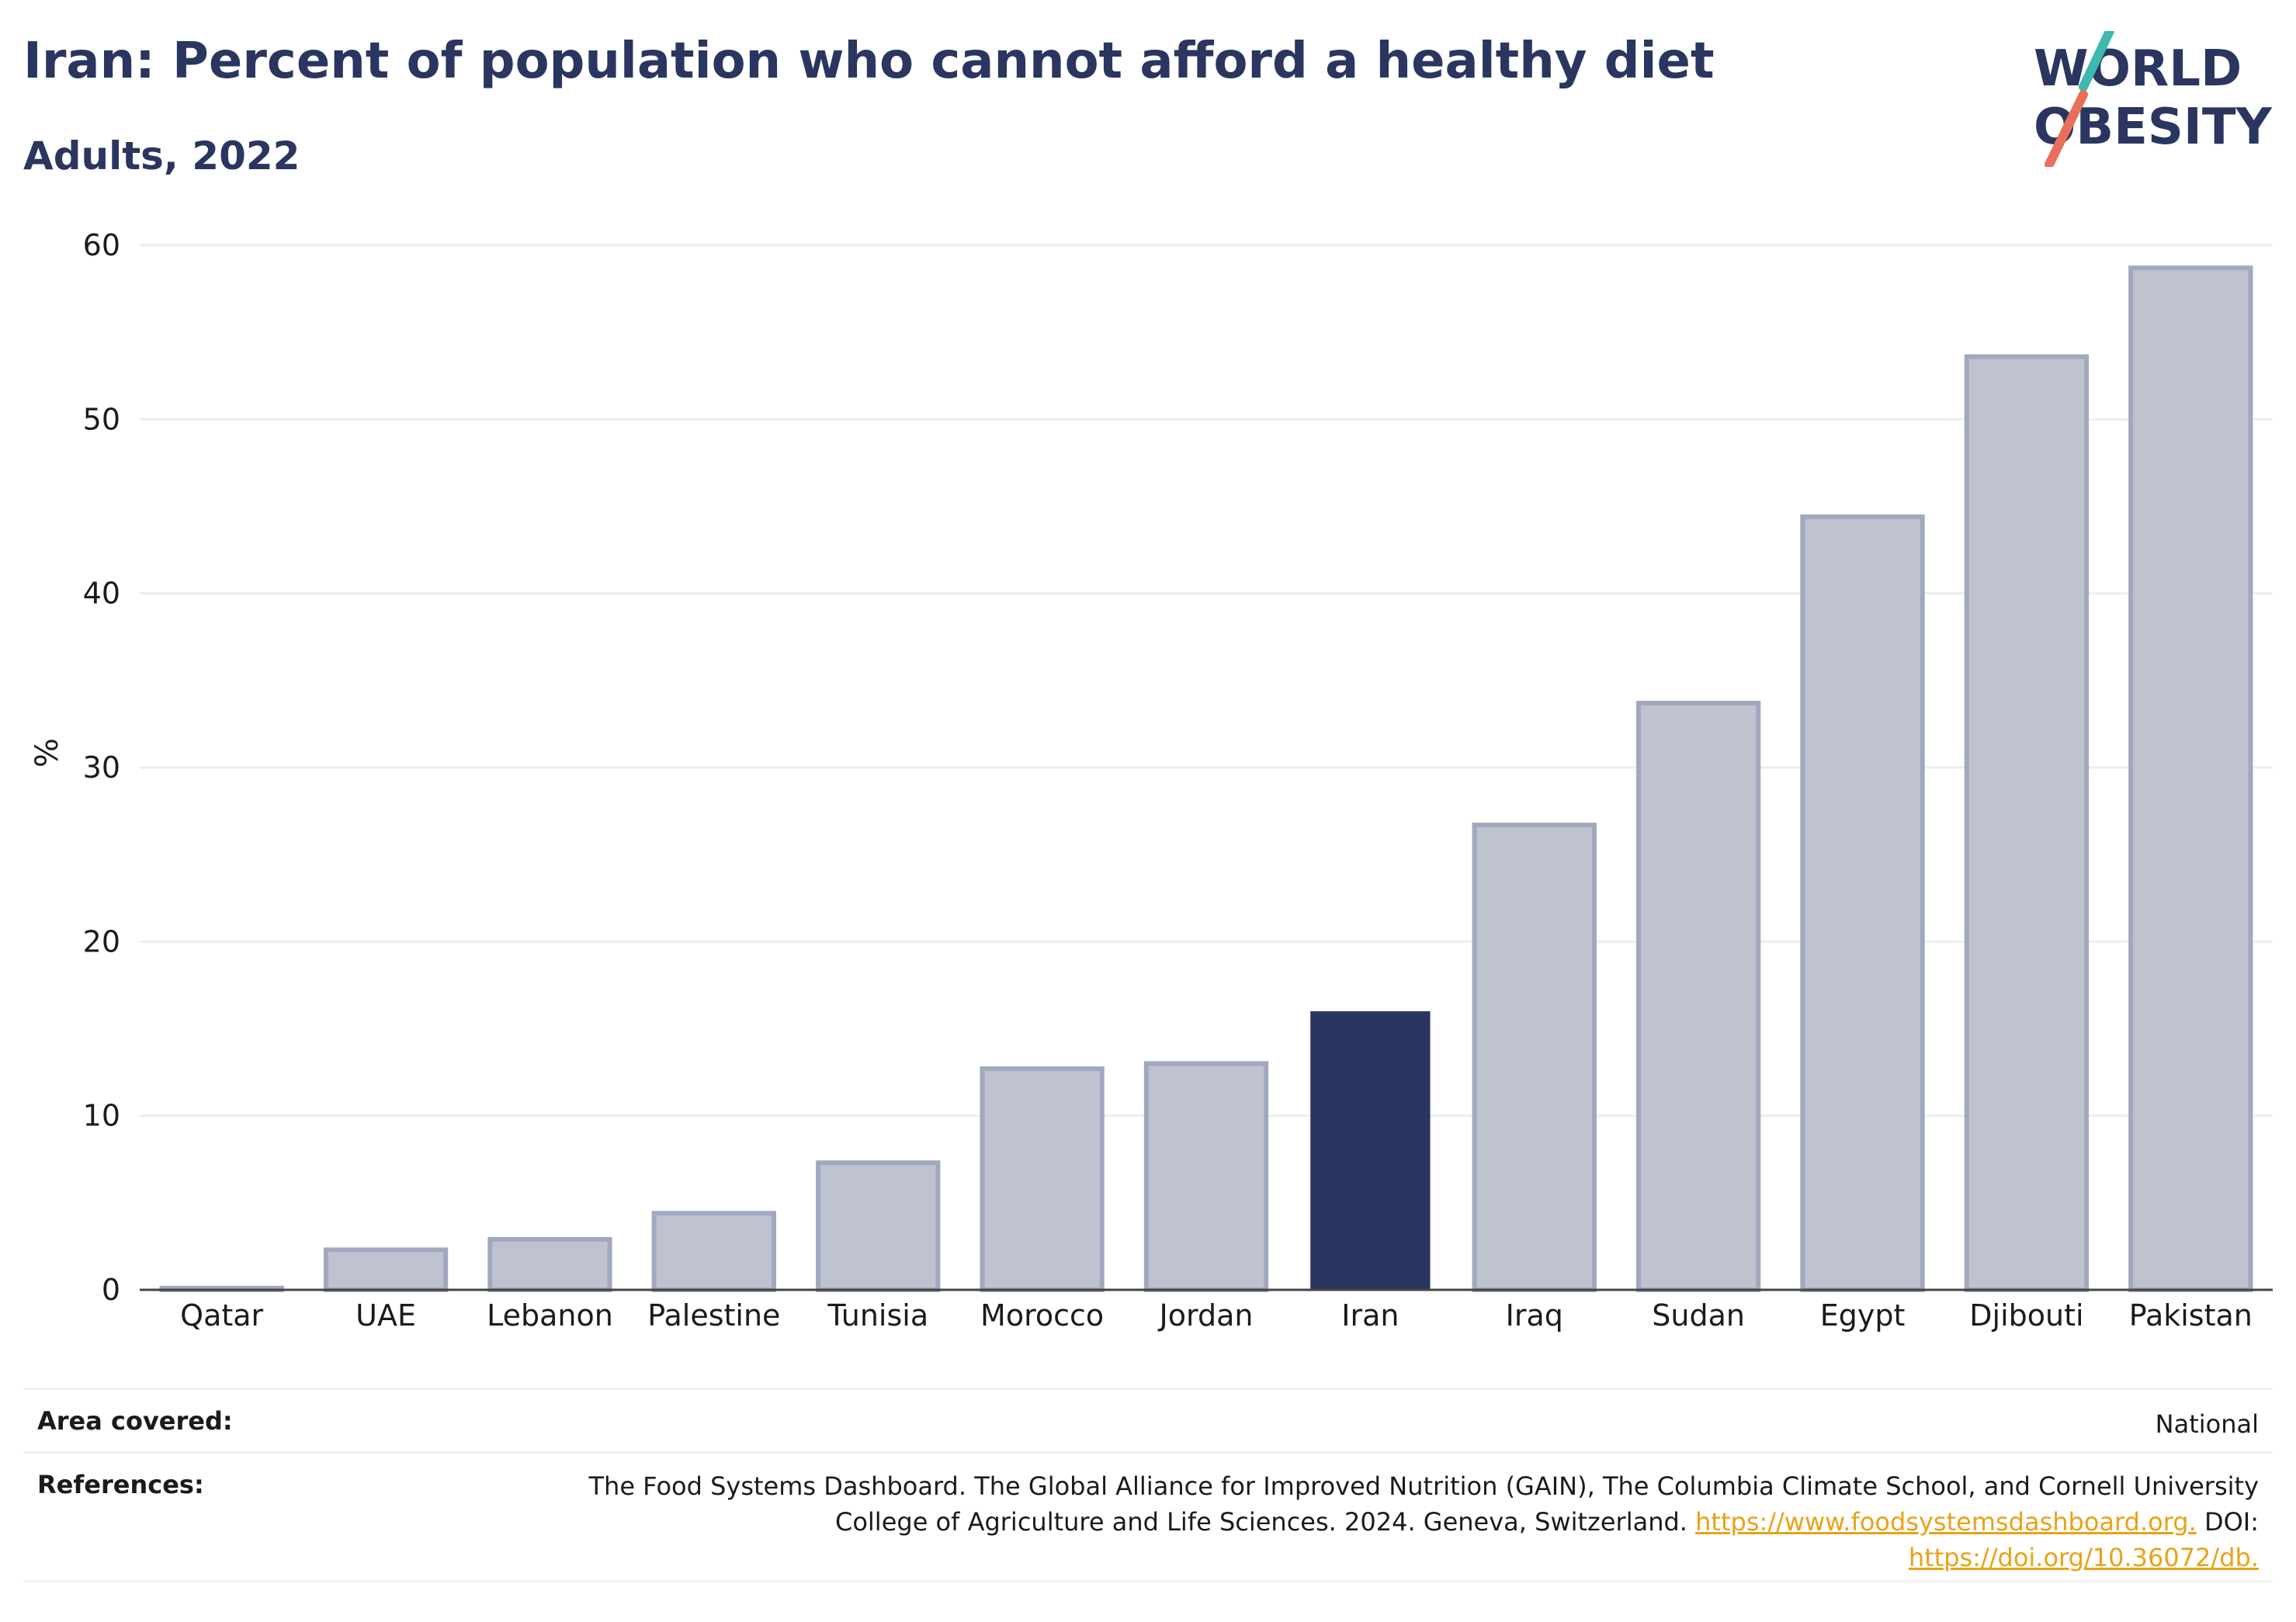 This screenshot has width=2296, height=1622. Describe the element at coordinates (386, 1269) in the screenshot. I see `bar-uae` at that location.